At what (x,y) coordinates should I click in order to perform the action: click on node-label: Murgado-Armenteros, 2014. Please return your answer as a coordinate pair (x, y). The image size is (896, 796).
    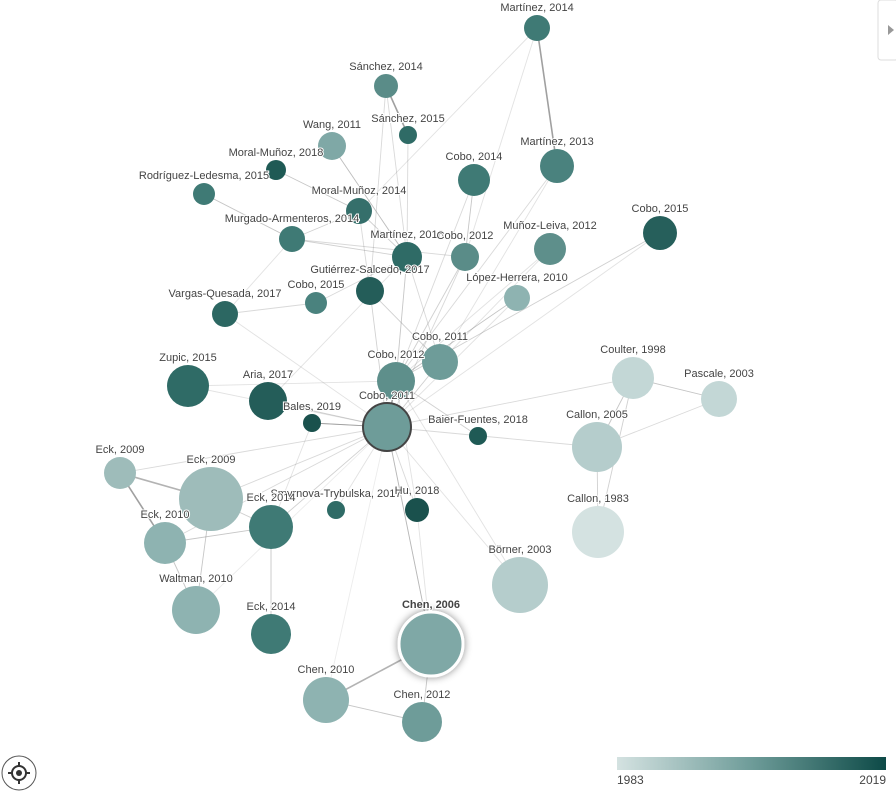
    Looking at the image, I should click on (292, 219).